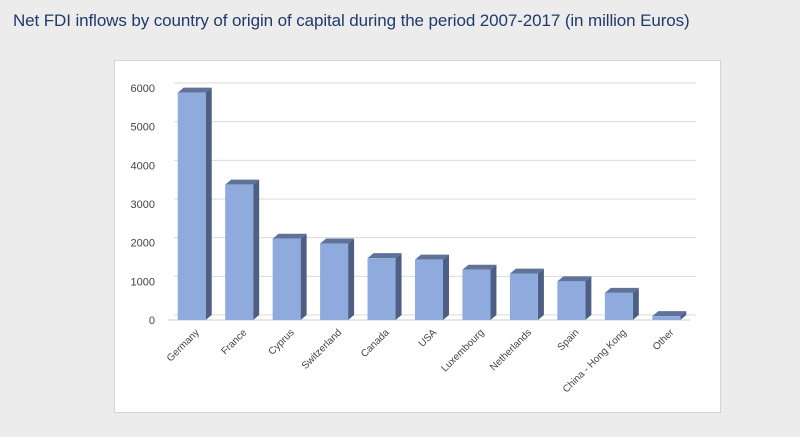 This screenshot has width=800, height=437. What do you see at coordinates (143, 244) in the screenshot?
I see `y-tick-label: 2000` at bounding box center [143, 244].